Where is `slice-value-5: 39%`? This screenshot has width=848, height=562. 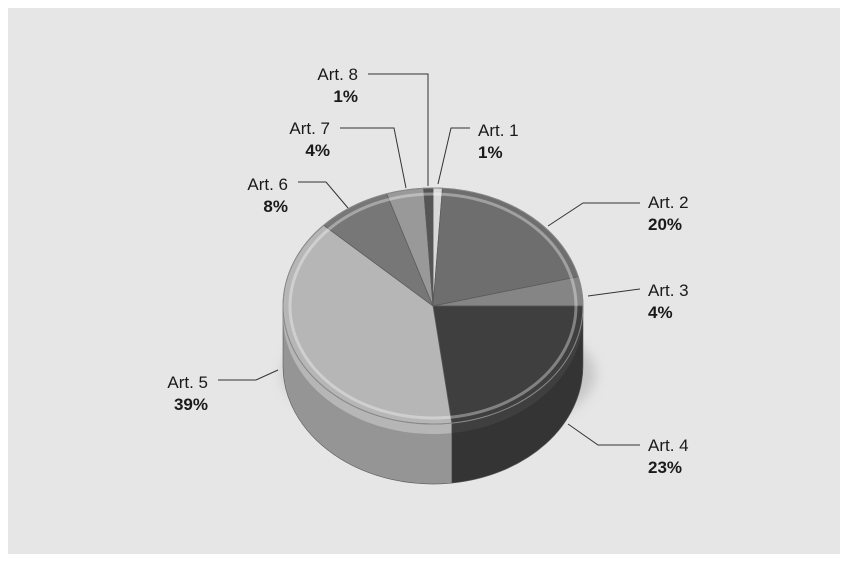 slice-value-5: 39% is located at coordinates (191, 404).